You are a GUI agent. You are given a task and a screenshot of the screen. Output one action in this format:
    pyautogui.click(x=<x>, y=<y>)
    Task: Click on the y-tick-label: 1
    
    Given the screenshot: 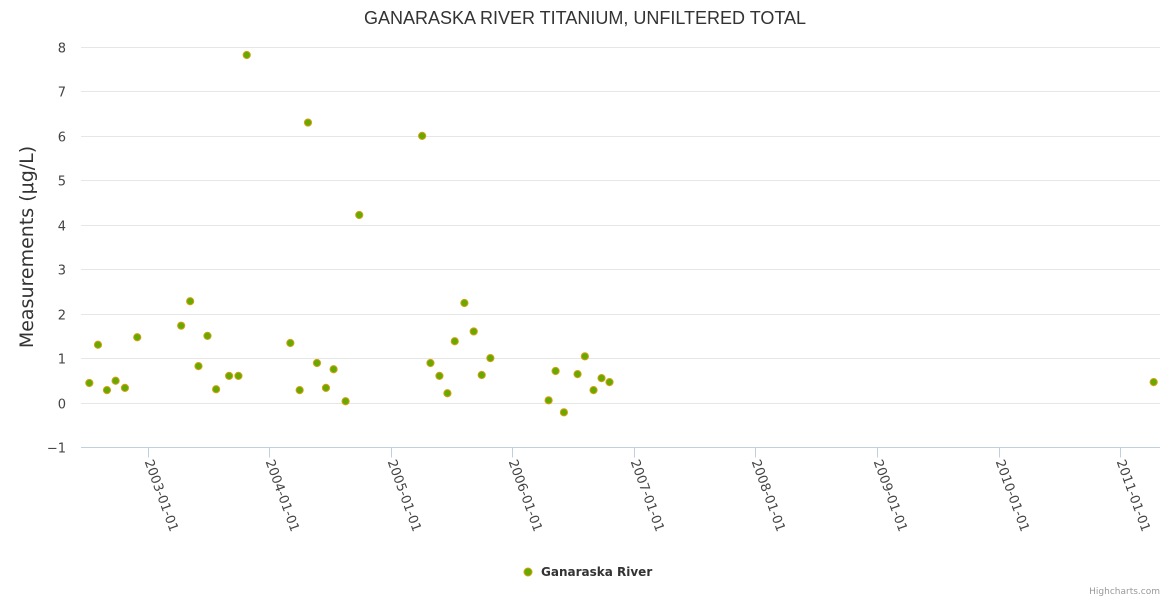 What is the action you would take?
    pyautogui.click(x=62, y=360)
    